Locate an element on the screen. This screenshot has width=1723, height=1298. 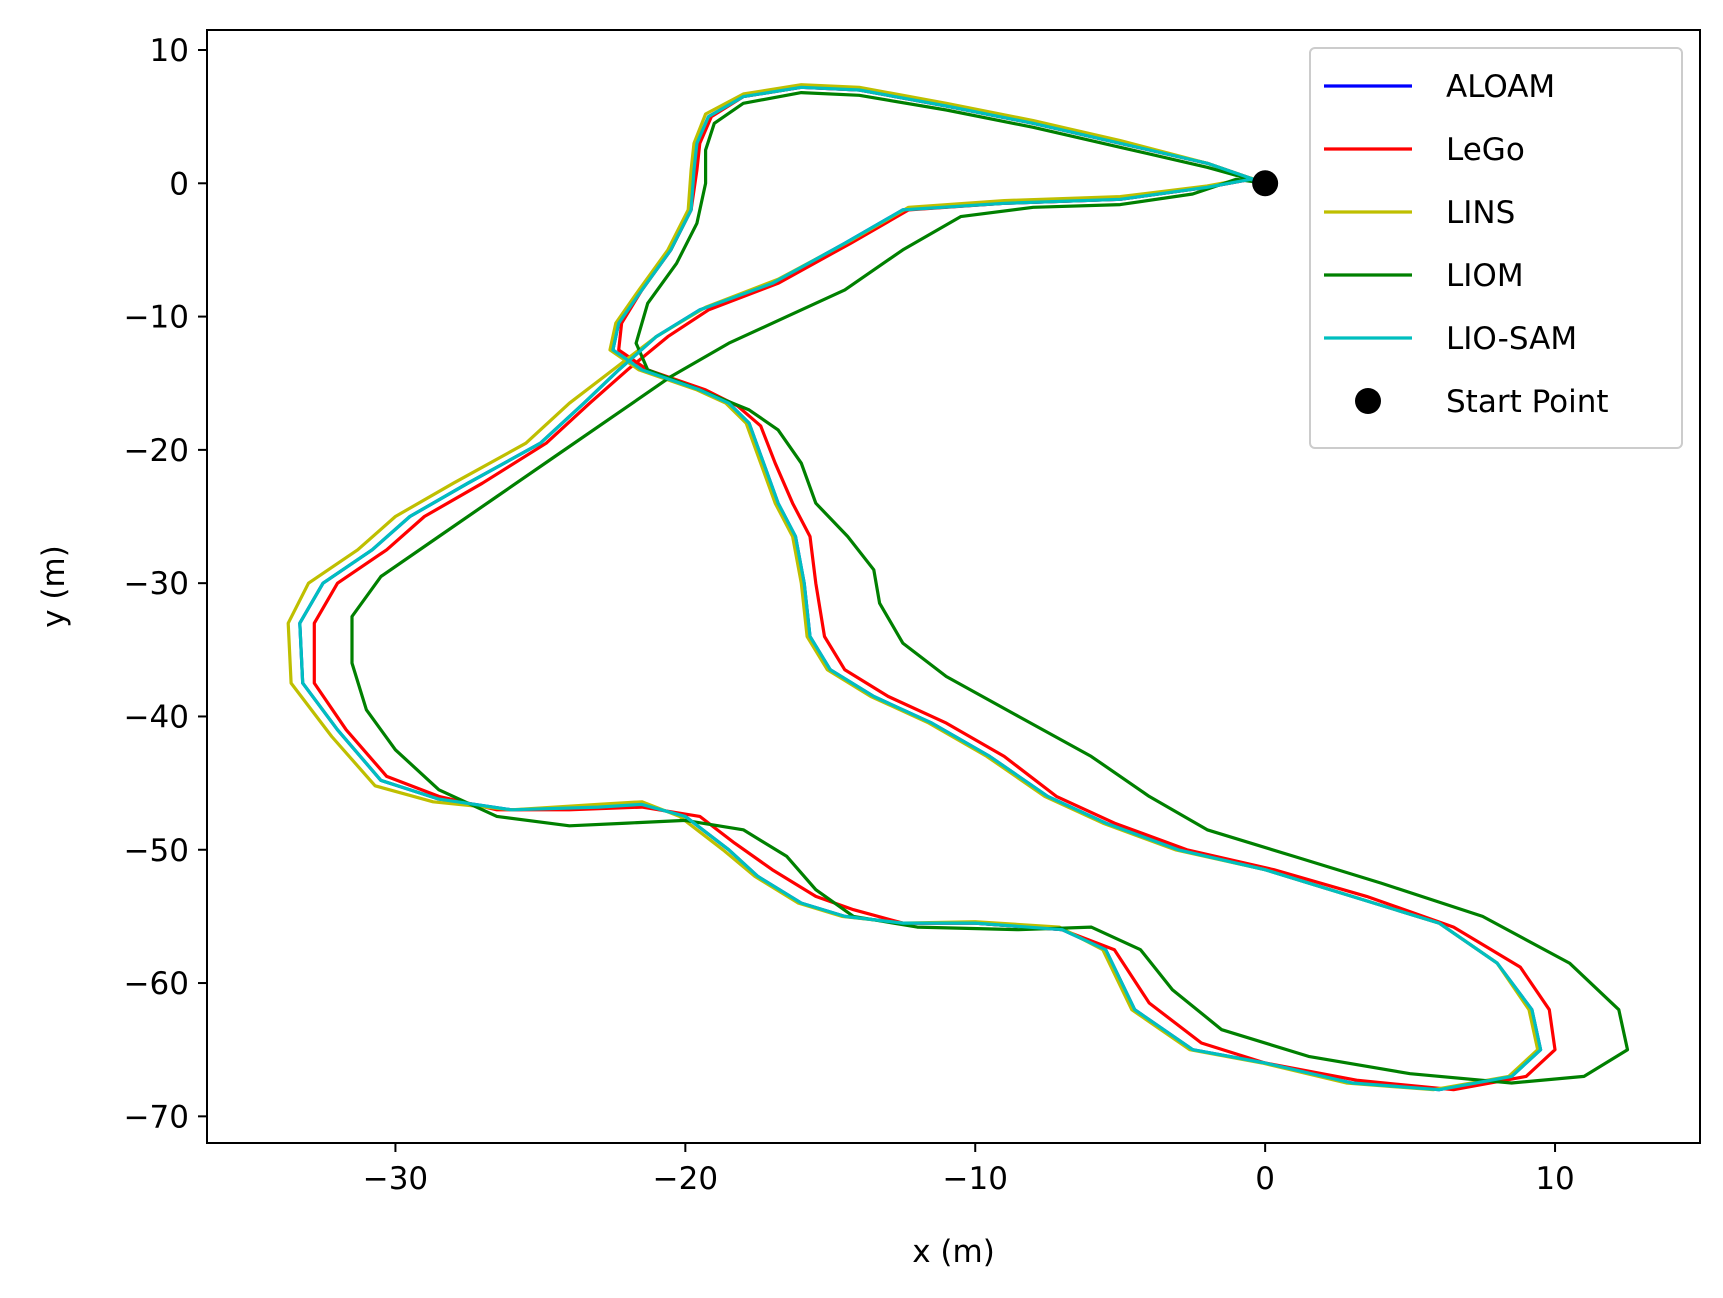
x-tick-label: 0 is located at coordinates (1265, 1179).